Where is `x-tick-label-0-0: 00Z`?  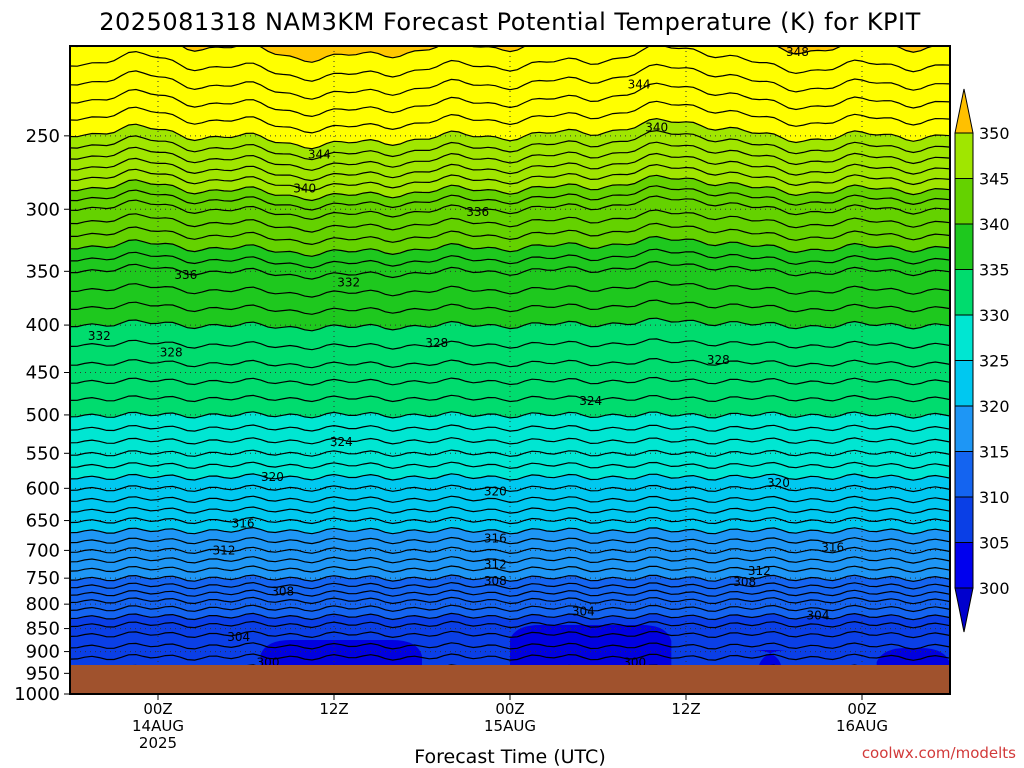
x-tick-label-0-0: 00Z is located at coordinates (157, 709).